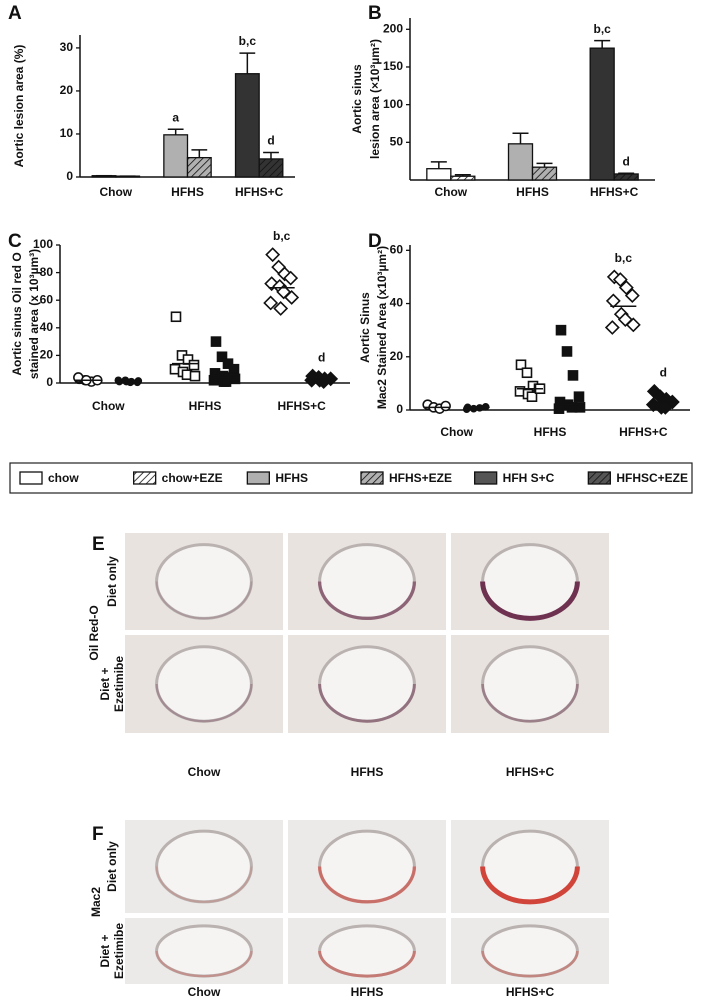 The width and height of the screenshot is (703, 1004). What do you see at coordinates (393, 28) in the screenshot?
I see `y-tick-label: 200` at bounding box center [393, 28].